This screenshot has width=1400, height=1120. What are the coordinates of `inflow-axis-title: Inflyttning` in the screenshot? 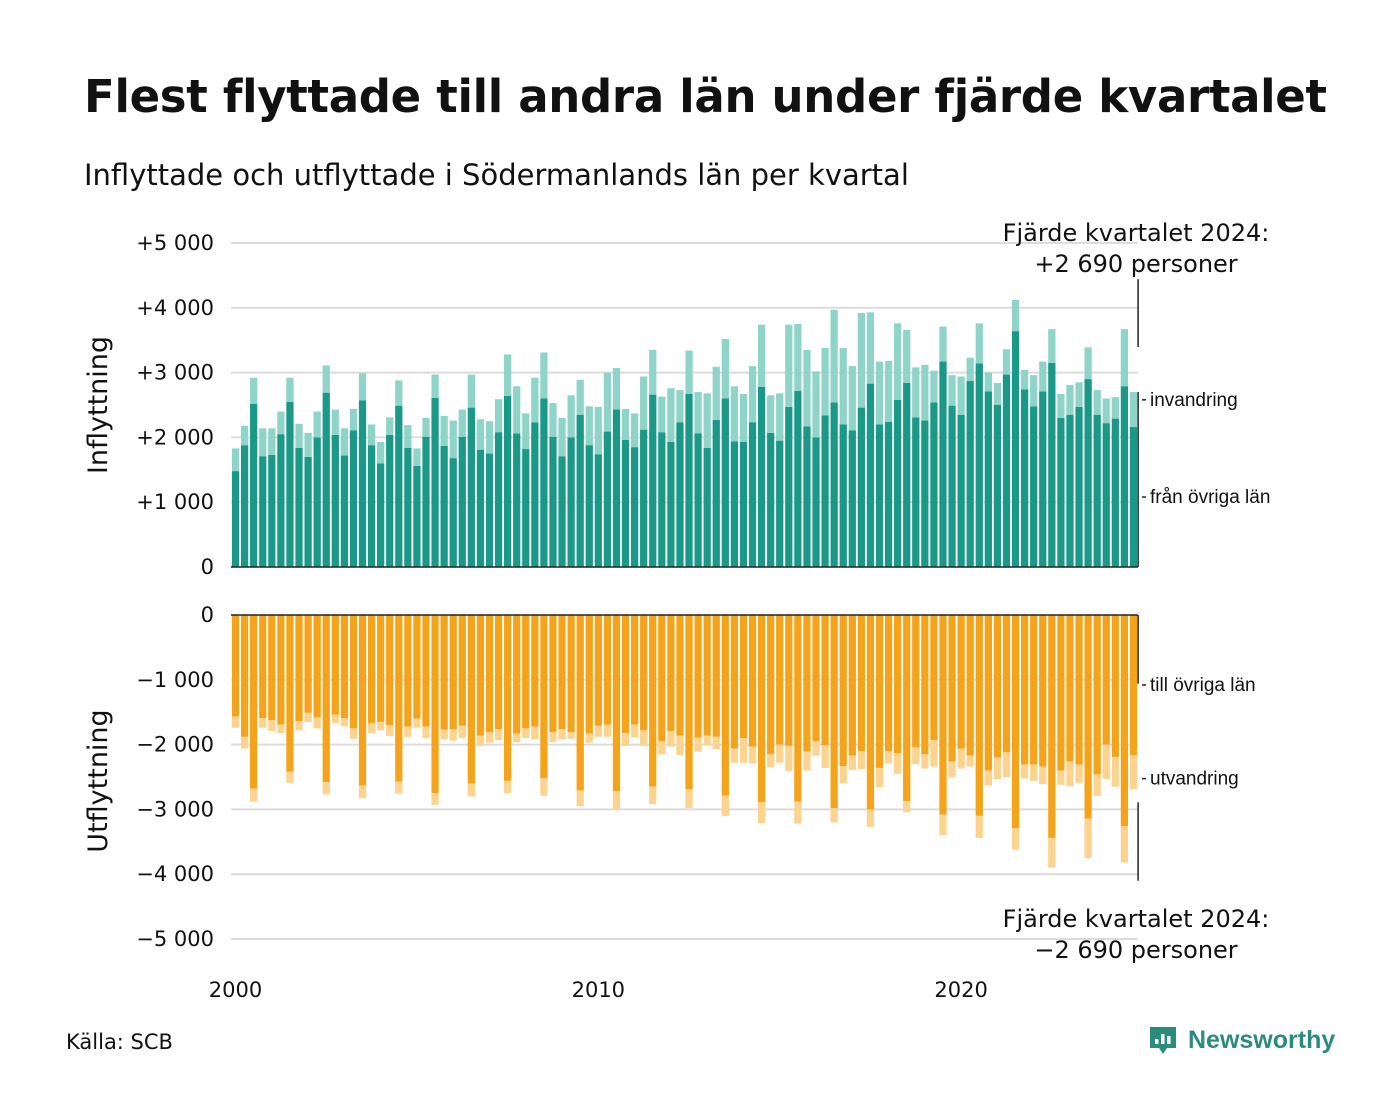 It's located at (98, 405).